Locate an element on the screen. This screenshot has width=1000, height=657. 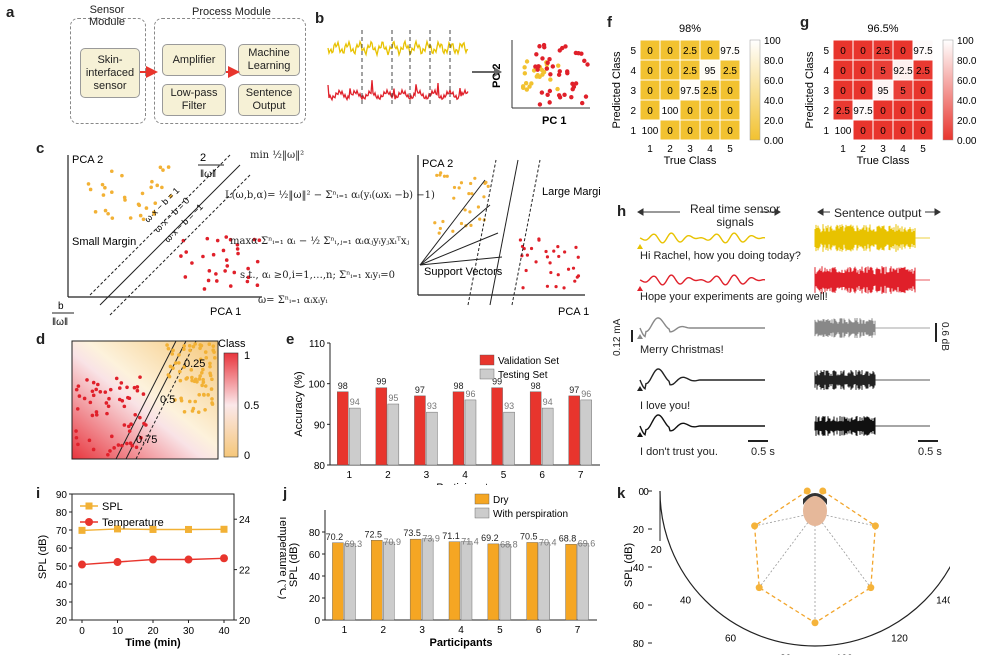
x-tick-label: 4 is located at coordinates (461, 630).